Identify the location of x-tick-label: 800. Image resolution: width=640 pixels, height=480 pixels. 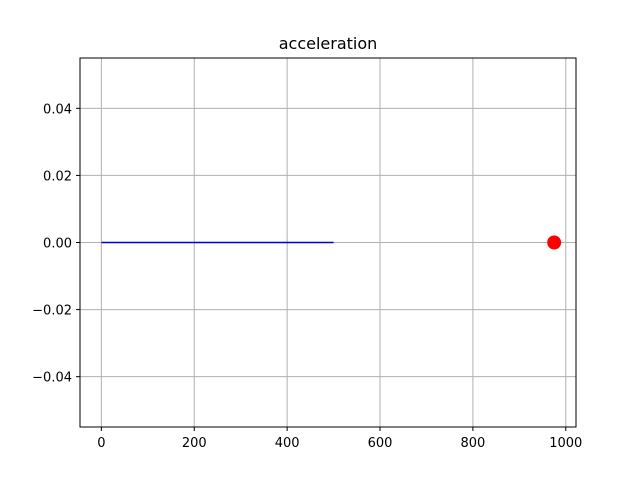
(472, 443).